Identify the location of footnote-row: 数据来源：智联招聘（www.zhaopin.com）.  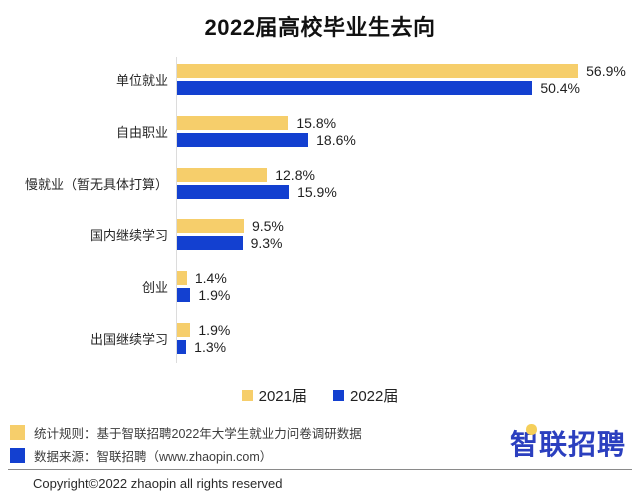
(186, 455).